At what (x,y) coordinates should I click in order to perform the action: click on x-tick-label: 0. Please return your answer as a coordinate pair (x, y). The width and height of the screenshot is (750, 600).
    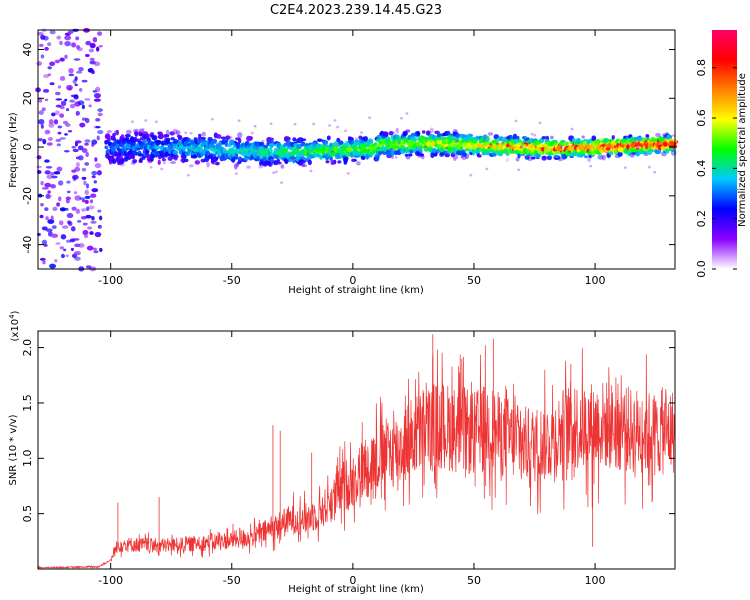
    Looking at the image, I should click on (352, 580).